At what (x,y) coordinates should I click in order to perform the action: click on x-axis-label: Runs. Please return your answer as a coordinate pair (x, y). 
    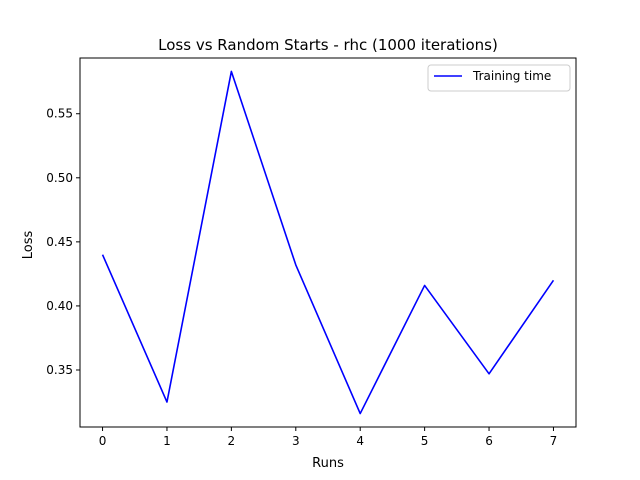
    Looking at the image, I should click on (328, 463).